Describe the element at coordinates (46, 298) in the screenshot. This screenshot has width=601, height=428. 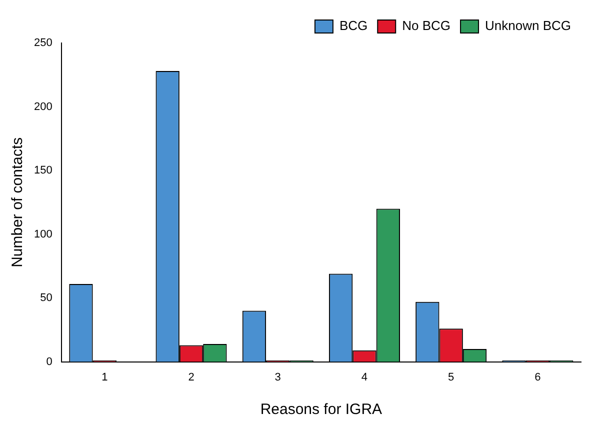
I see `y-tick-label: 50` at that location.